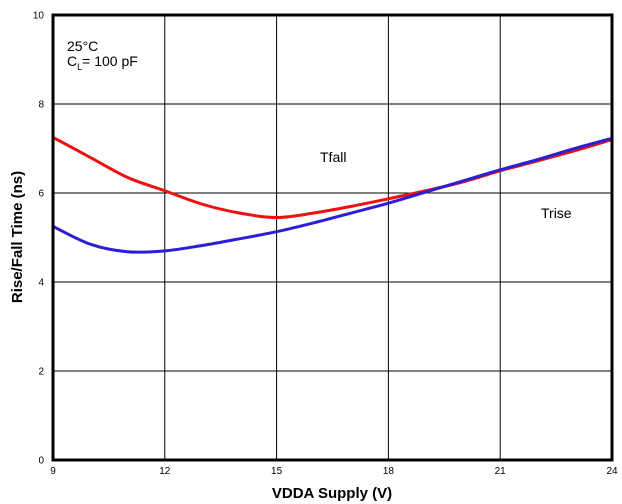 This screenshot has width=622, height=504. I want to click on x-tick-label: 21, so click(501, 471).